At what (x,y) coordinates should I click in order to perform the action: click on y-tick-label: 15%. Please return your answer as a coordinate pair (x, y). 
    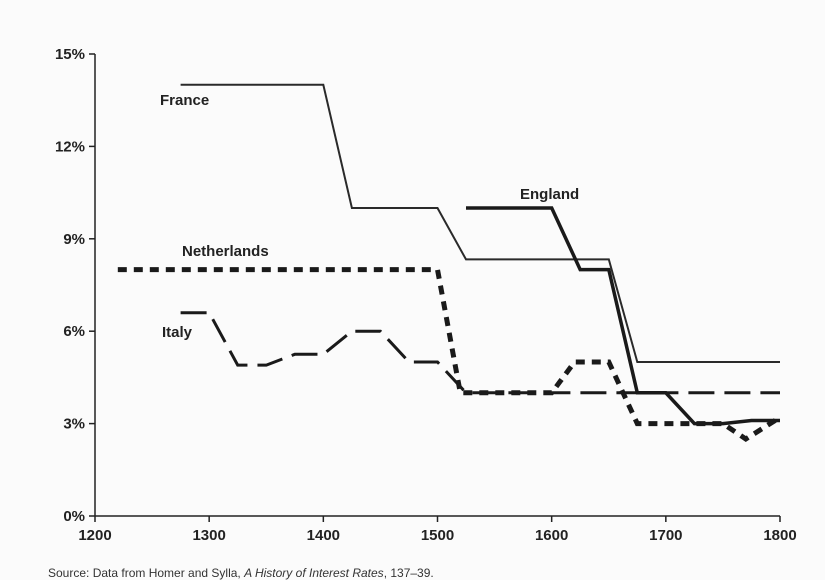
    Looking at the image, I should click on (70, 54).